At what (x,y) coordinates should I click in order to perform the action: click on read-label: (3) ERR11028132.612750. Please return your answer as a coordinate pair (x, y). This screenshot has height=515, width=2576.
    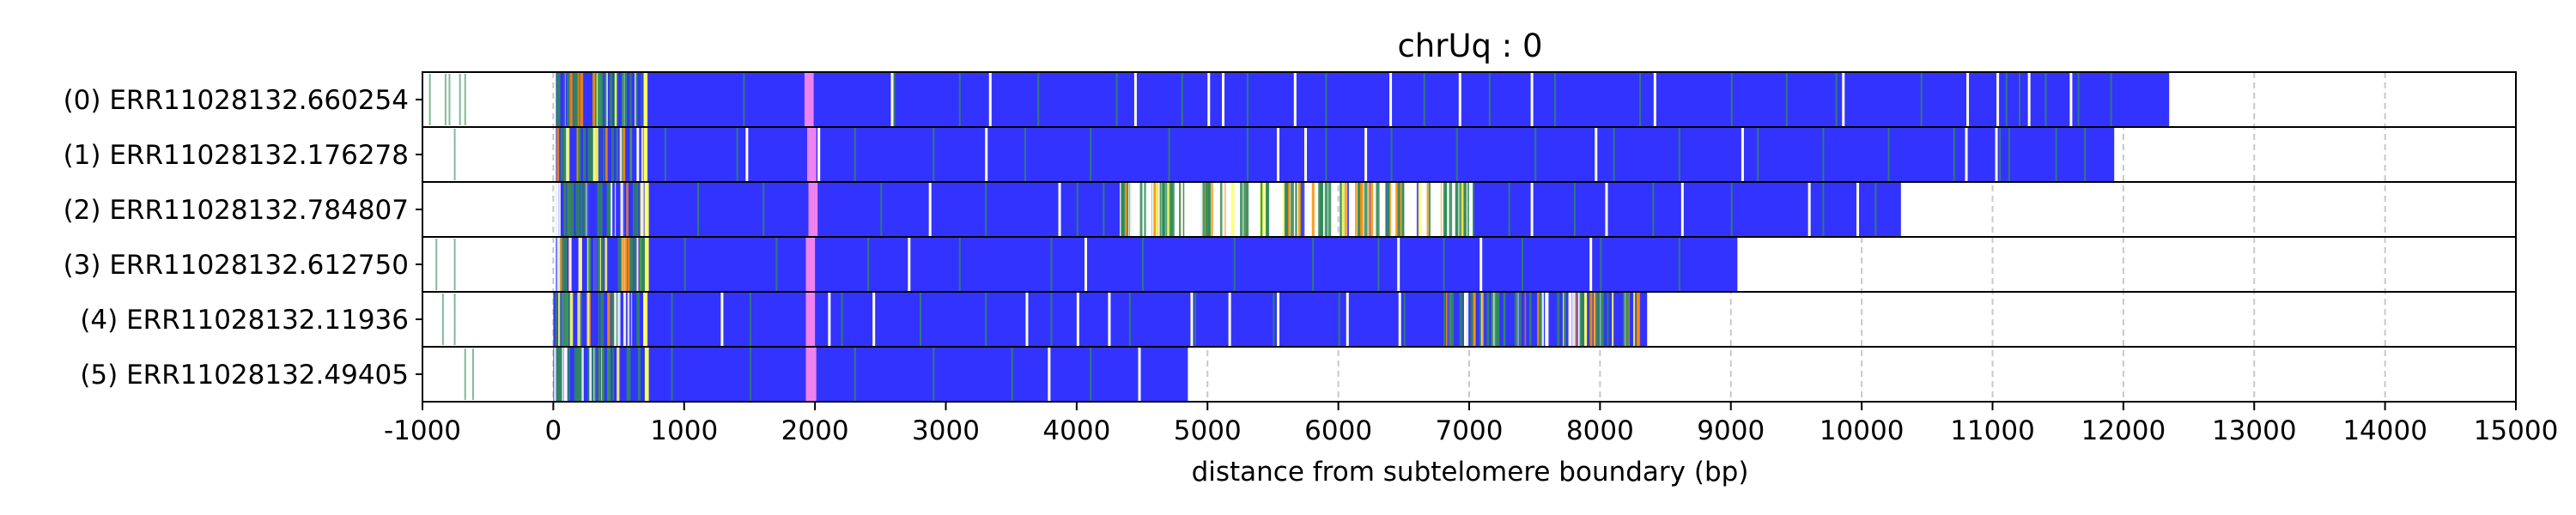
    Looking at the image, I should click on (237, 265).